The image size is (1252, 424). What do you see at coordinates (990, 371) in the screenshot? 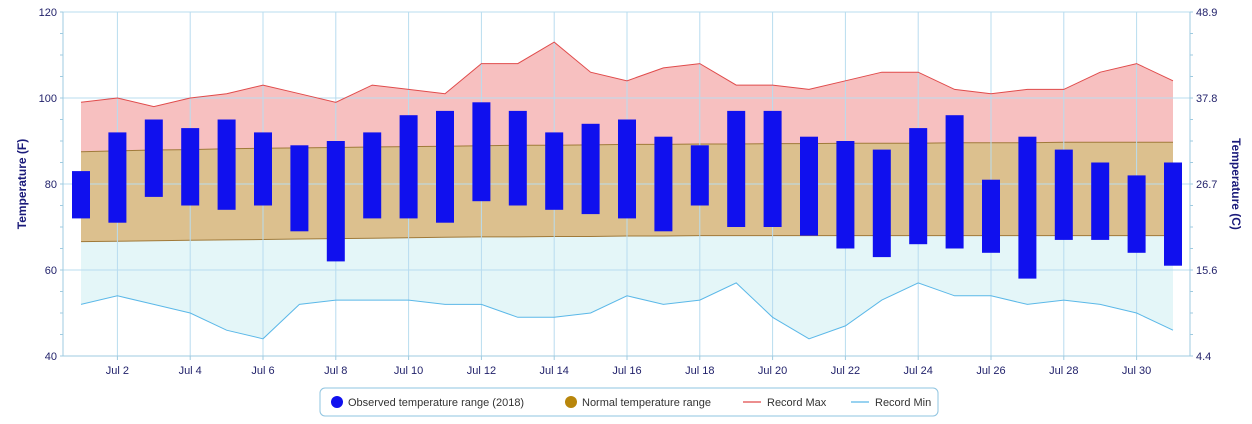
I see `x-tick-label: Jul 26` at bounding box center [990, 371].